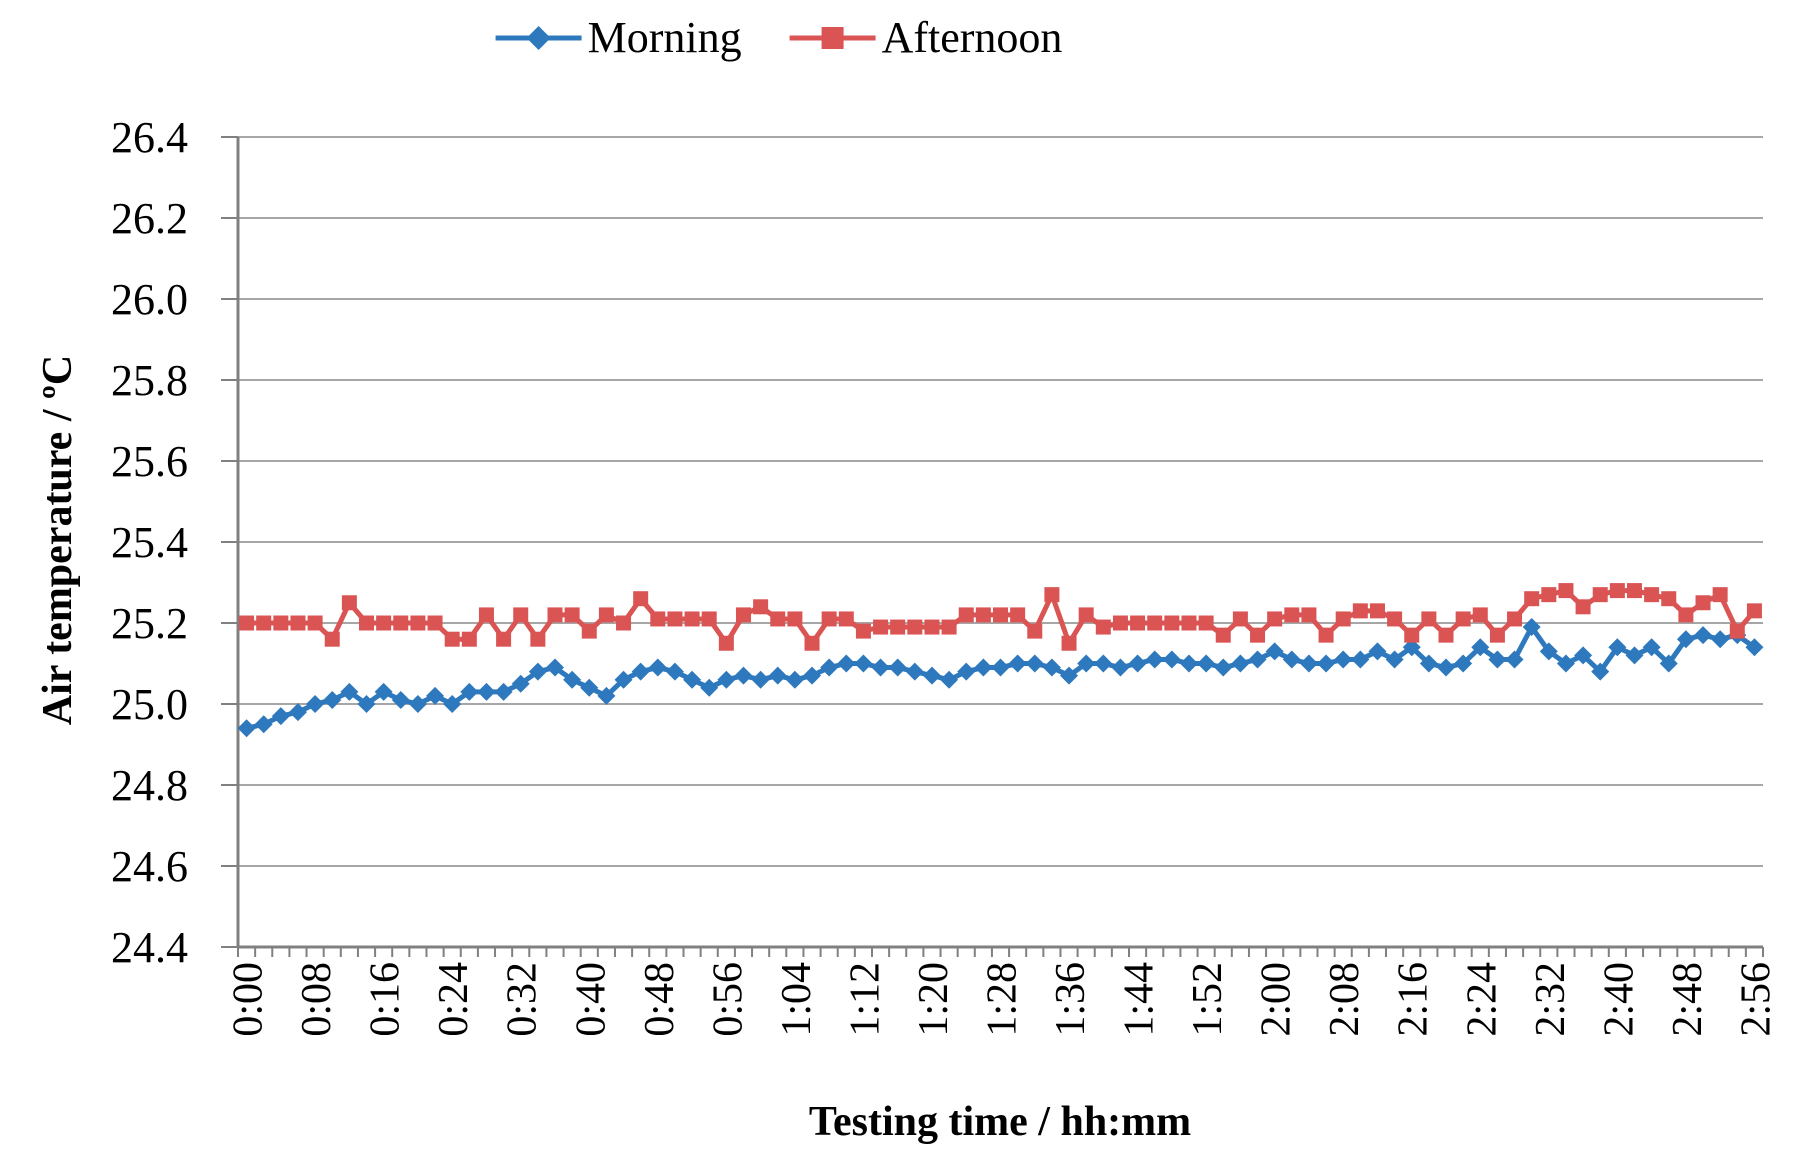 The height and width of the screenshot is (1161, 1820). I want to click on y-tick-label: 25.2, so click(149, 623).